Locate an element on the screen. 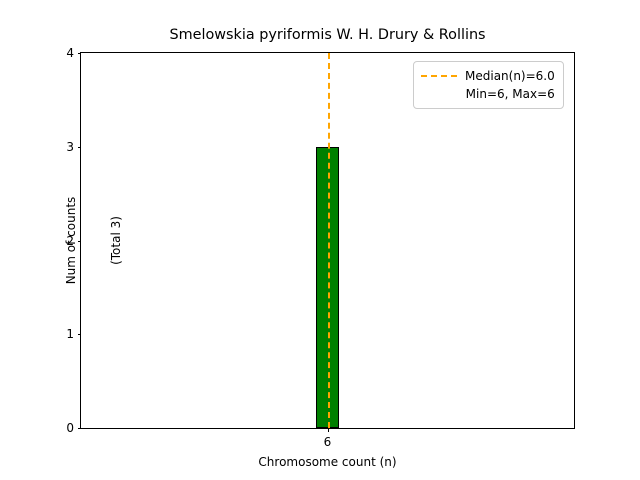 This screenshot has width=640, height=480. legend-label: Min=6, Max=6 is located at coordinates (510, 94).